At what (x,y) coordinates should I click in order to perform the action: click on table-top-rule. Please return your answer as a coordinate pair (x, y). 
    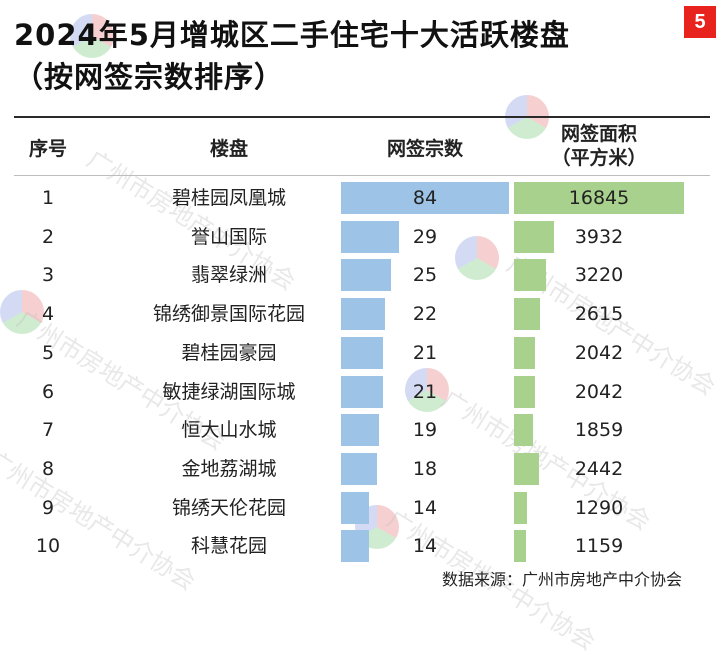
    Looking at the image, I should click on (362, 117).